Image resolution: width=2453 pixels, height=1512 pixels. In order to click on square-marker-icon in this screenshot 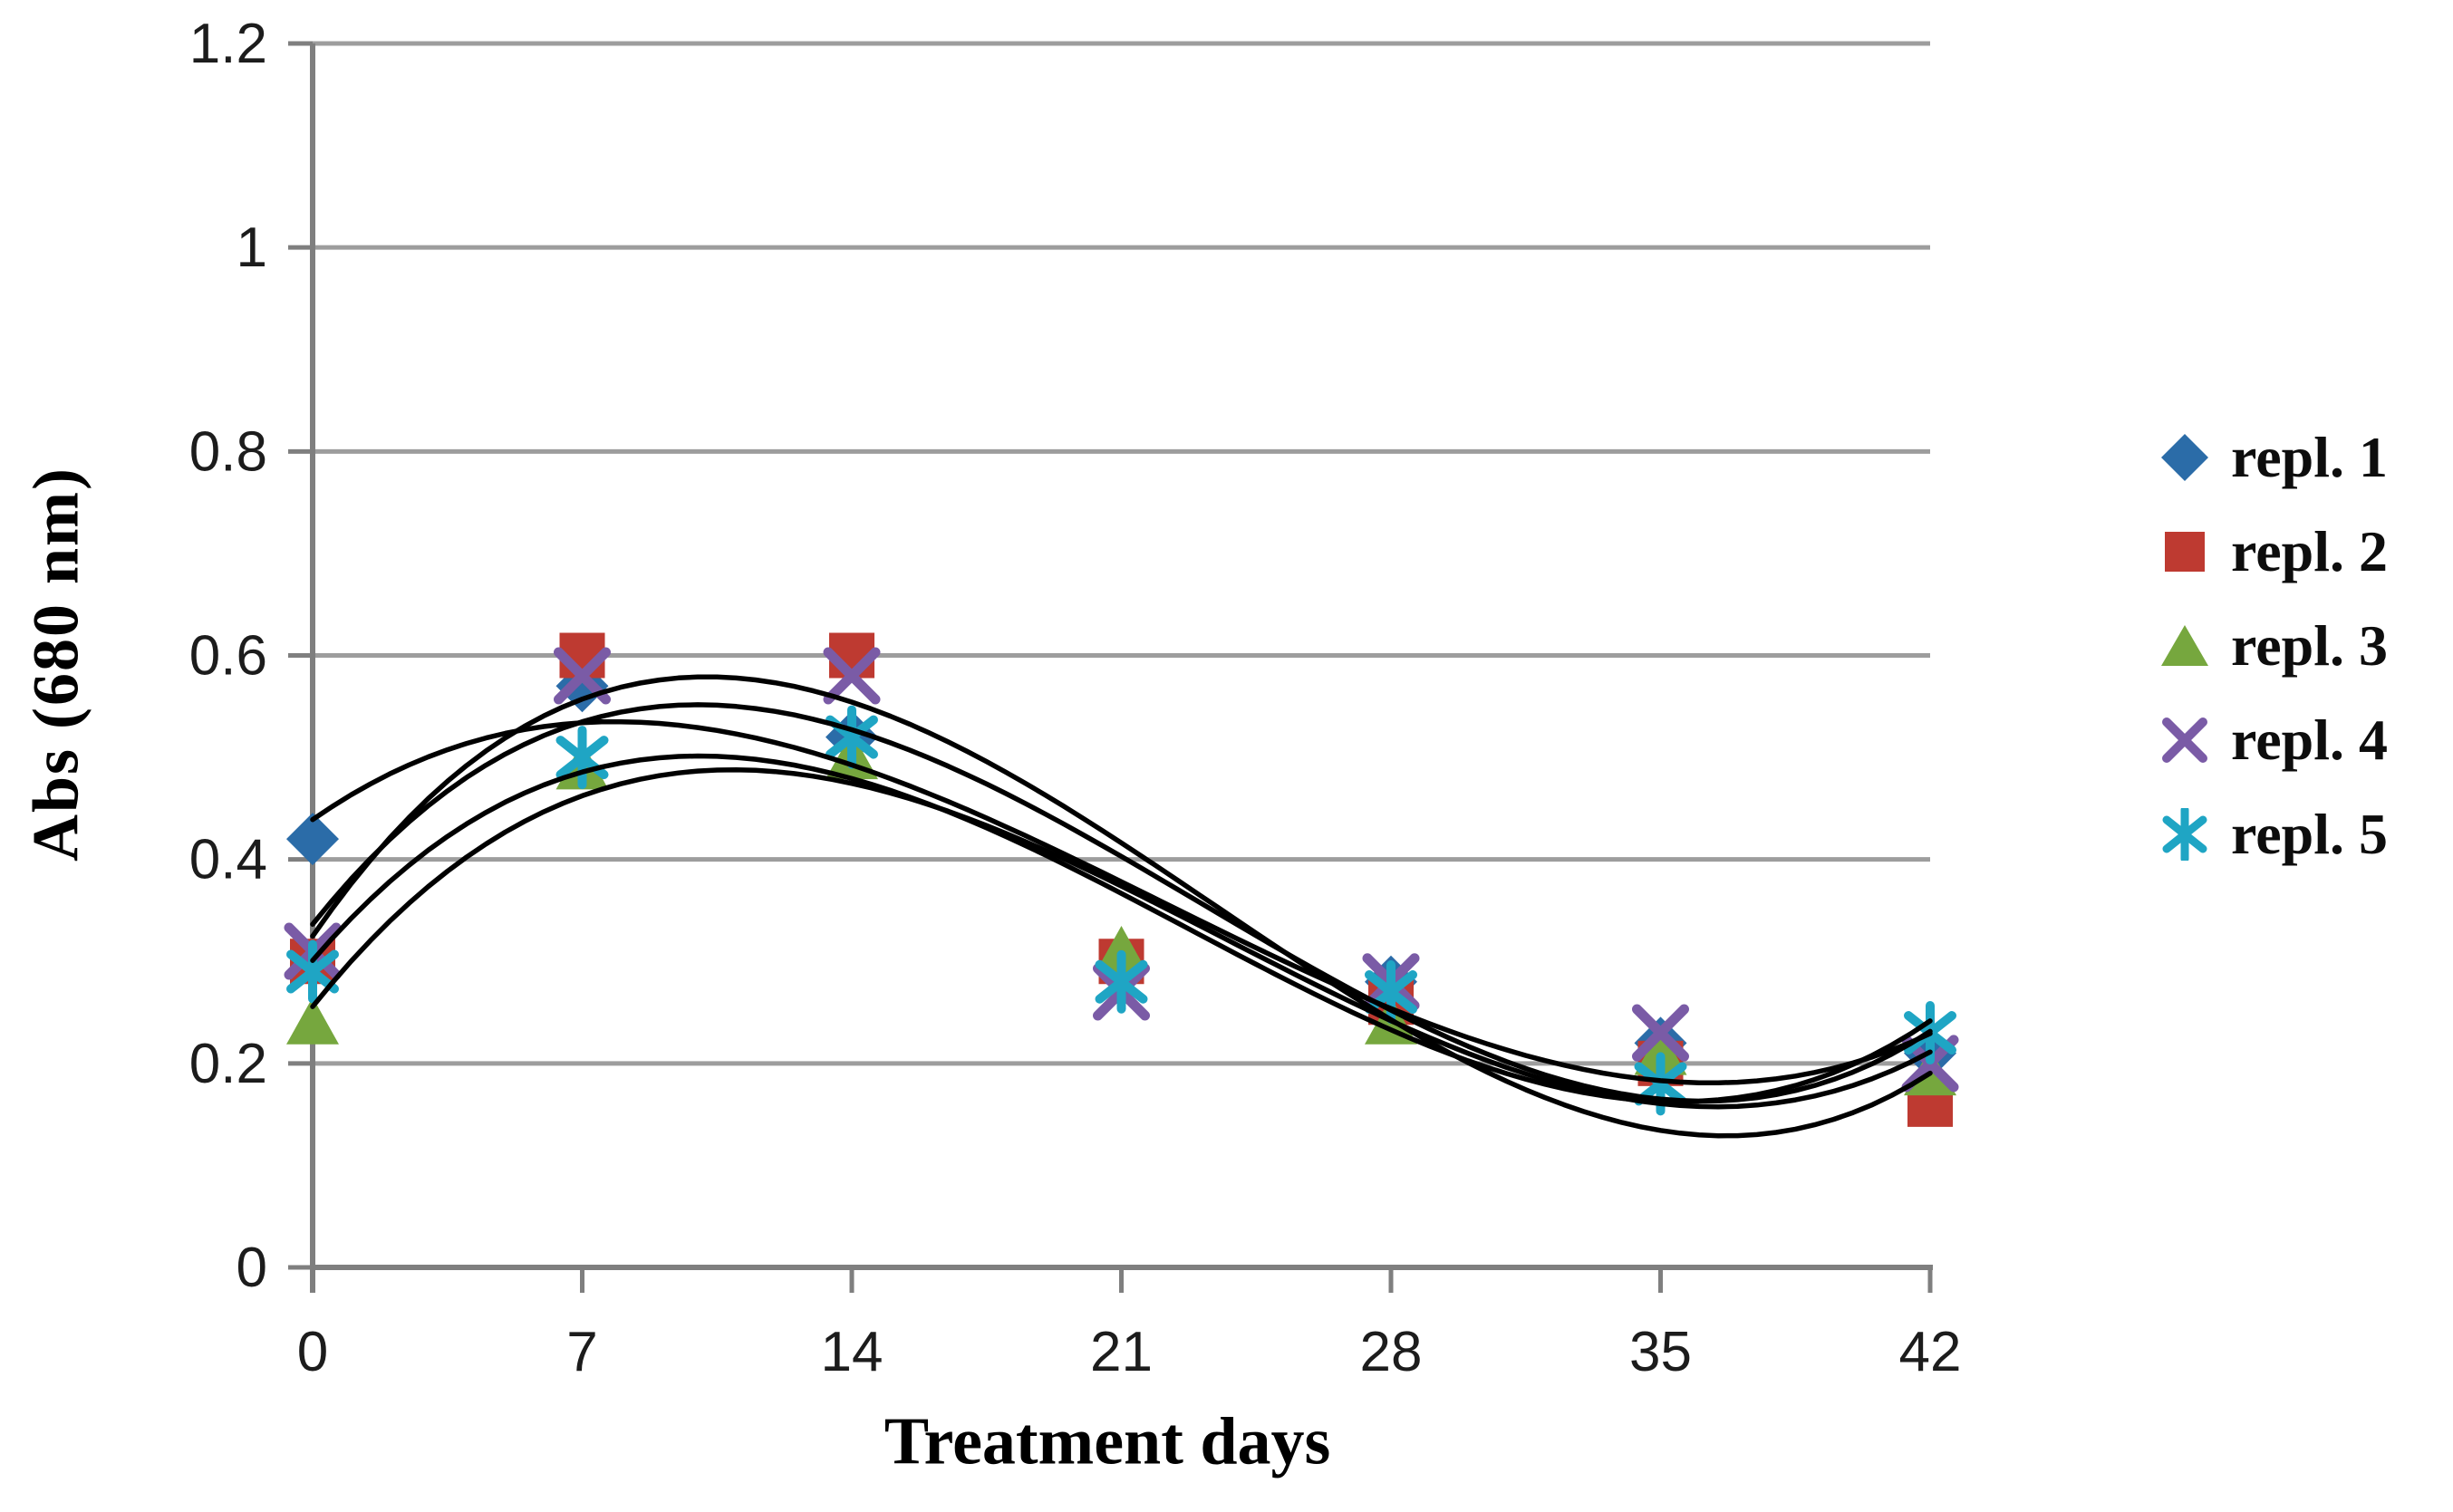, I will do `click(2185, 552)`.